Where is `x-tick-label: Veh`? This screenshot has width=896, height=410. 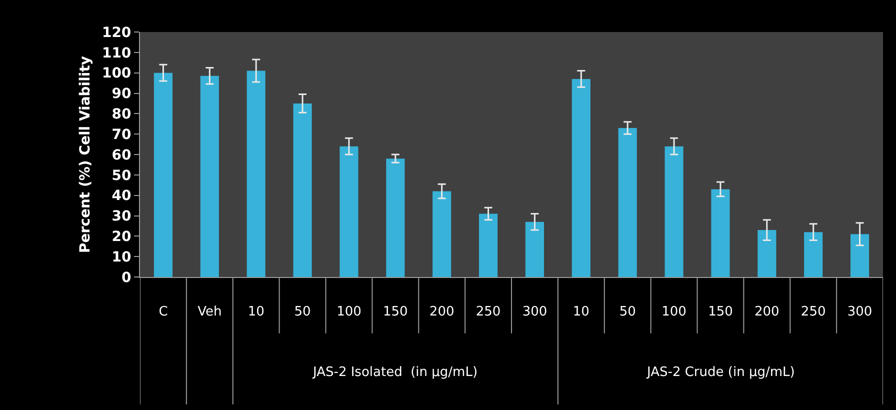 x-tick-label: Veh is located at coordinates (210, 312).